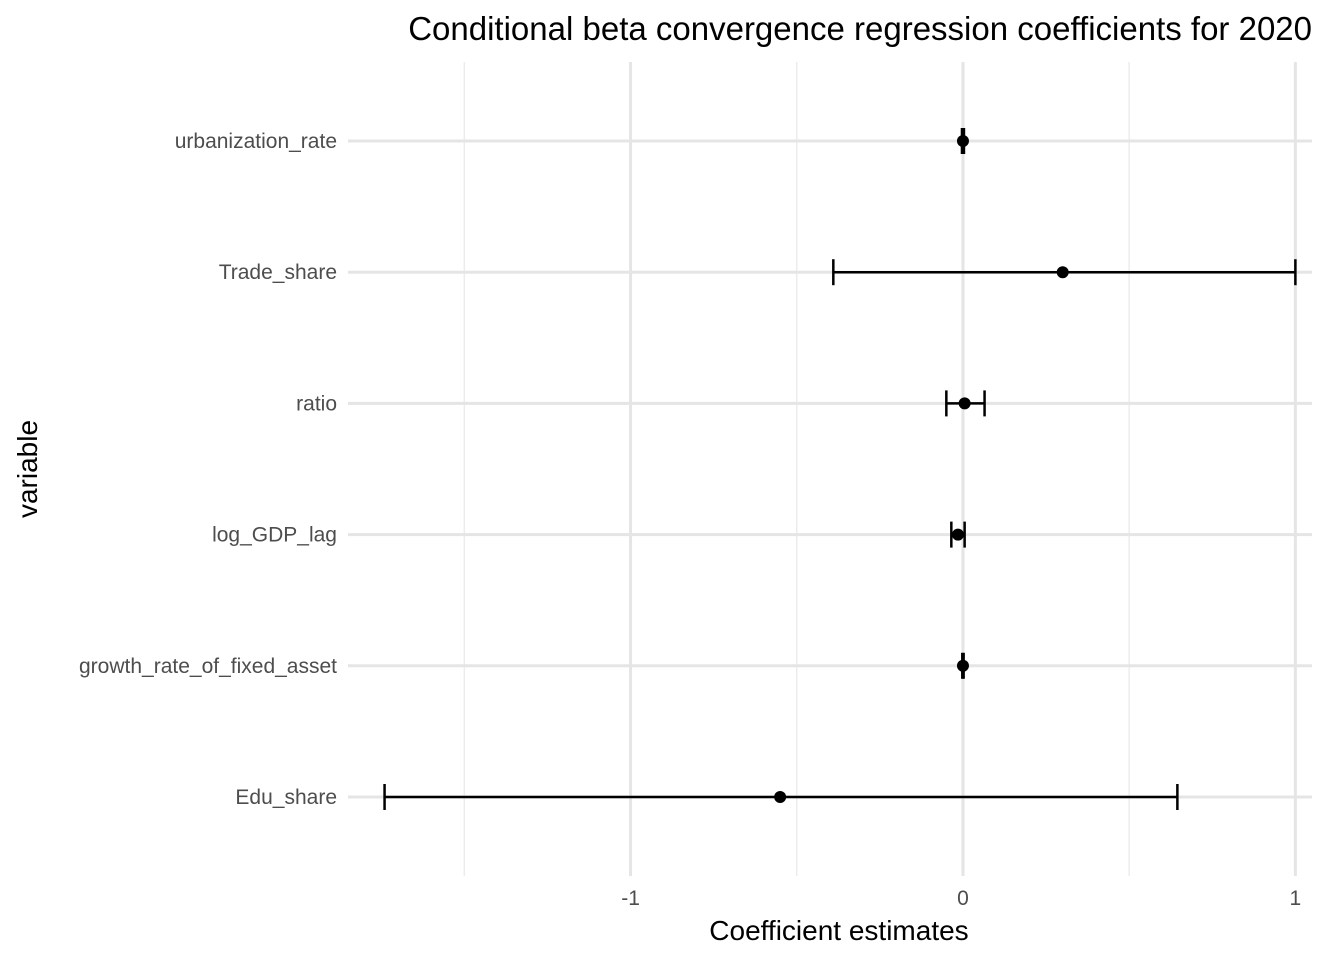 The width and height of the screenshot is (1344, 960). I want to click on y-tick-label: log_GDP_lag, so click(274, 535).